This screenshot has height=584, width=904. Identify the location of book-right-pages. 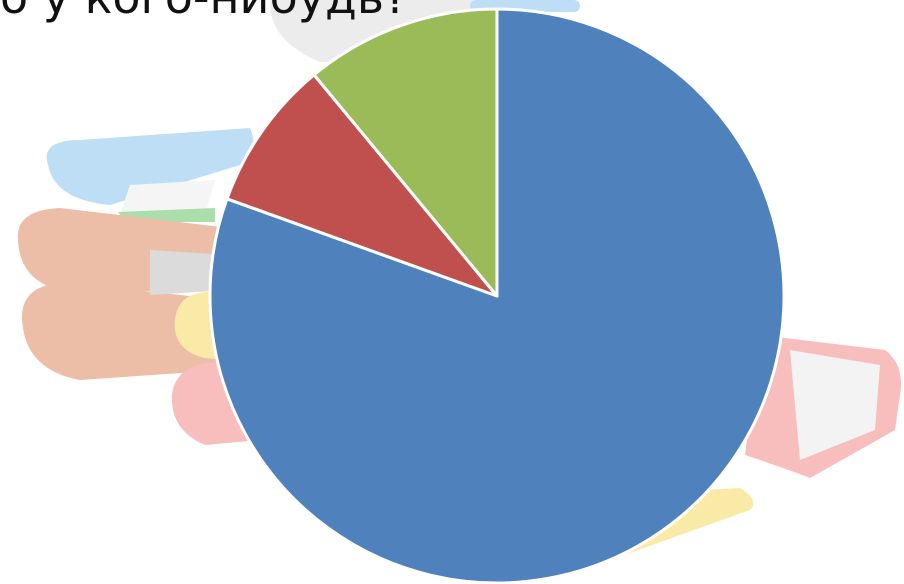
(835, 405).